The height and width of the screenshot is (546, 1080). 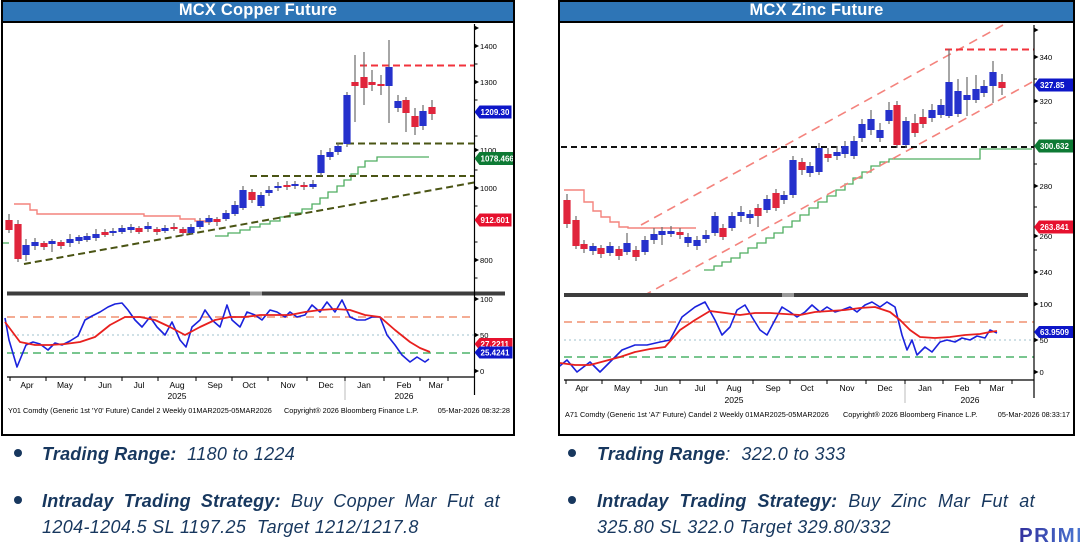 What do you see at coordinates (495, 112) in the screenshot?
I see `svg-text: 1209.30` at bounding box center [495, 112].